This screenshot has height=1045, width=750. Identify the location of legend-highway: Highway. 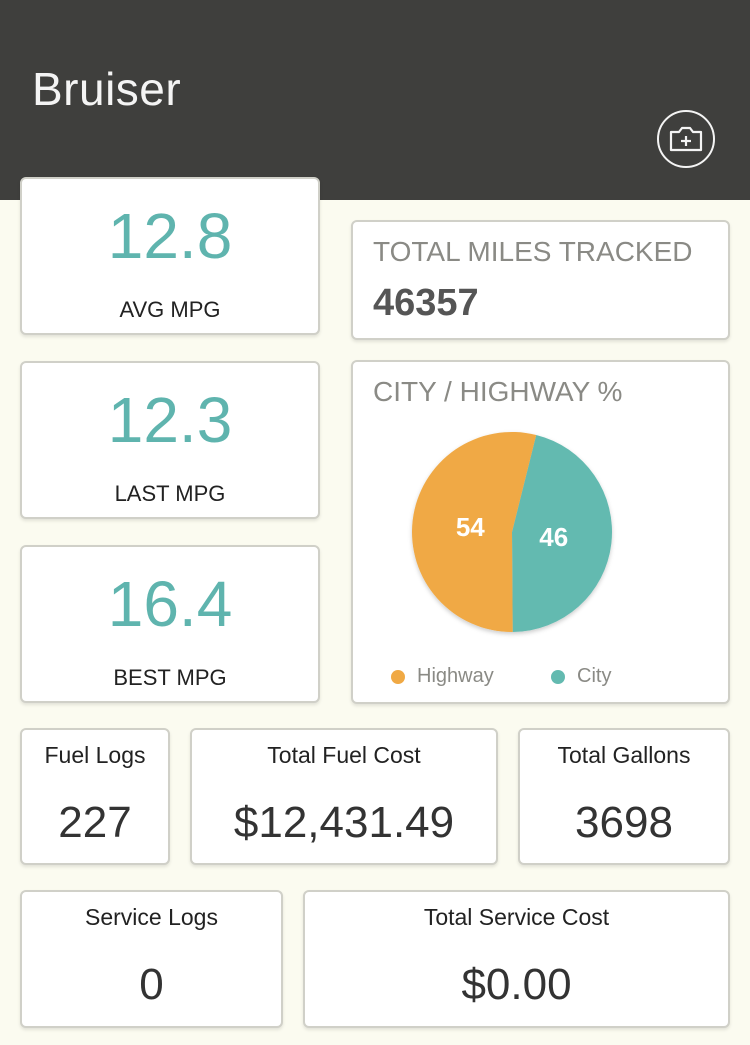
(442, 676).